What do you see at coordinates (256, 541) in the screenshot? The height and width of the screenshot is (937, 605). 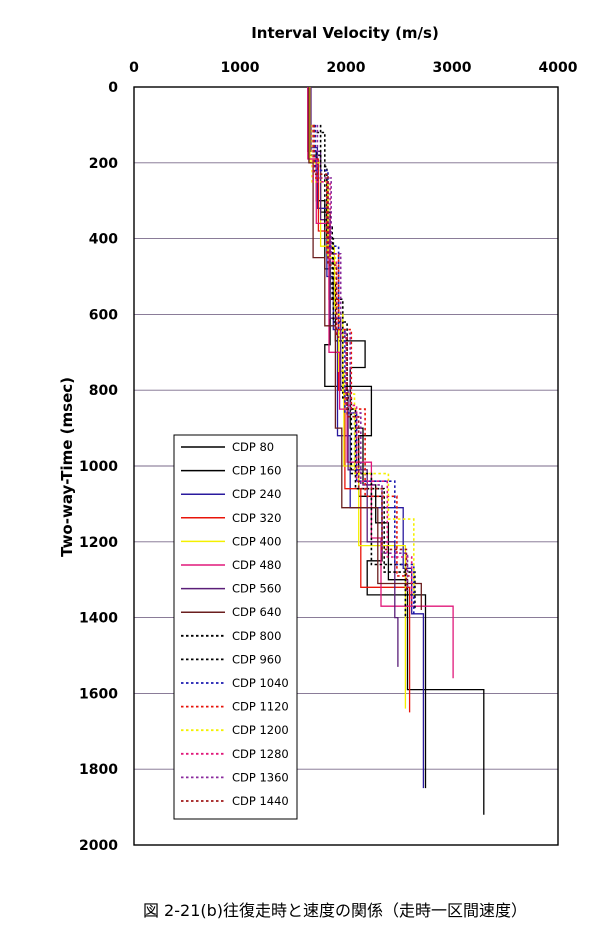 I see `legend-label: CDP 400` at bounding box center [256, 541].